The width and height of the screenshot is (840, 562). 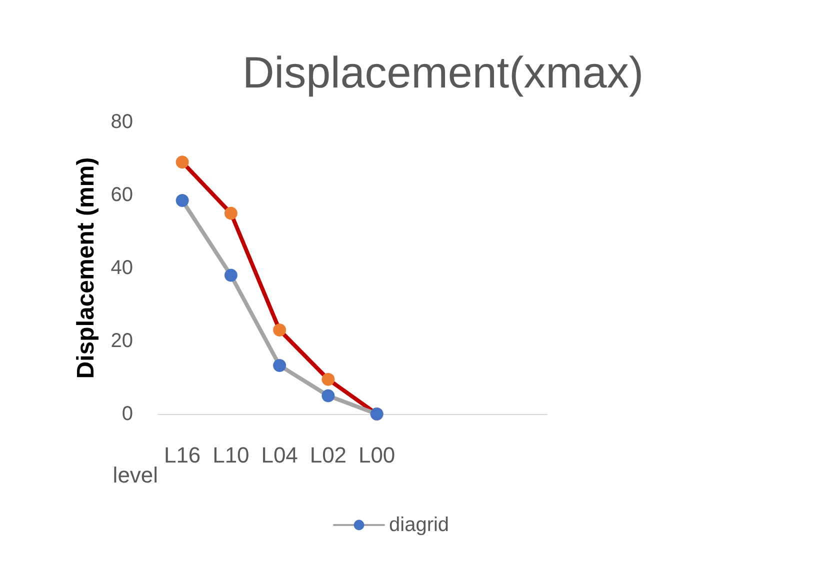 What do you see at coordinates (377, 455) in the screenshot?
I see `x-tick-label: L00` at bounding box center [377, 455].